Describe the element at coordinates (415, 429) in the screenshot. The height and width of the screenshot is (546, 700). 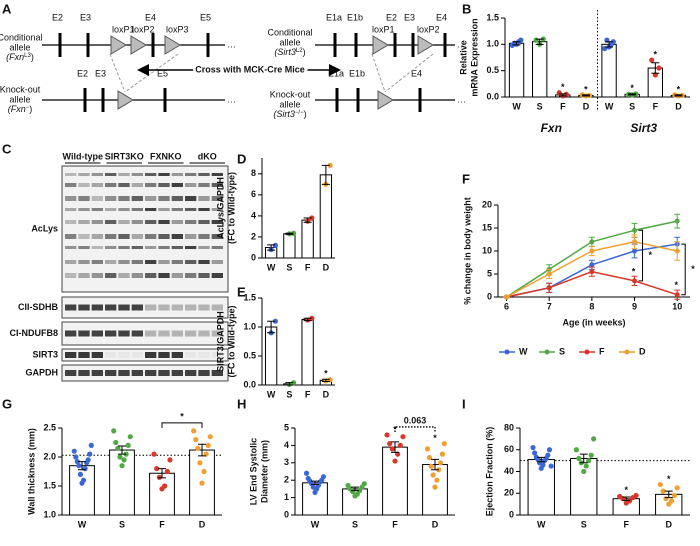
I see `bracket` at that location.